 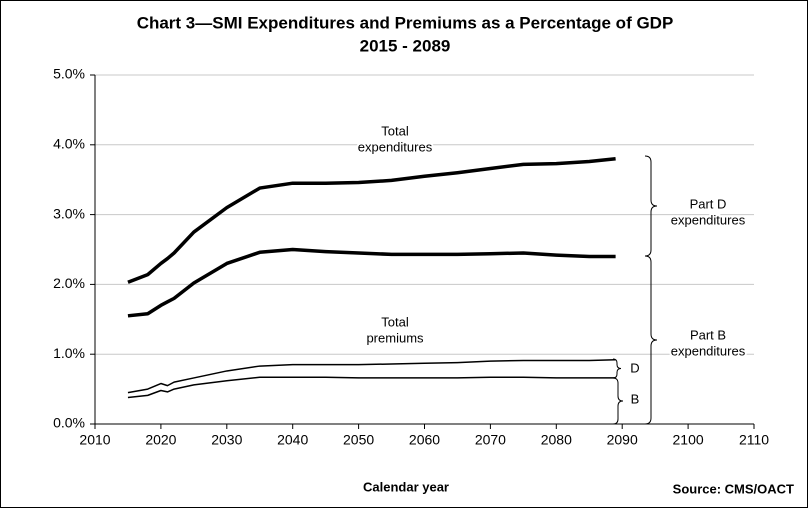 What do you see at coordinates (160, 440) in the screenshot?
I see `x-tick-label: 2020` at bounding box center [160, 440].